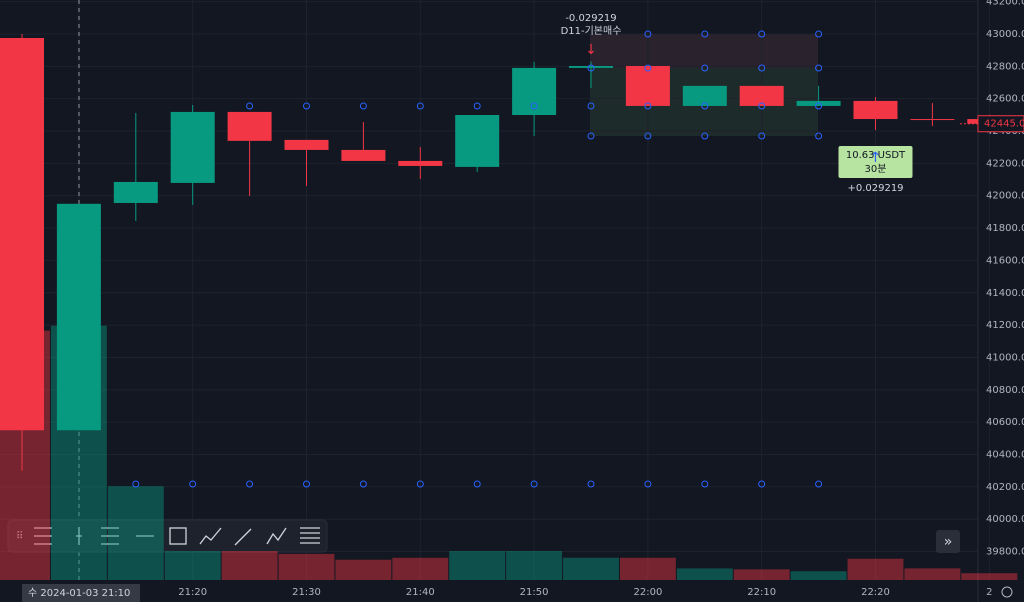  What do you see at coordinates (43, 536) in the screenshot?
I see `tool-fib` at bounding box center [43, 536].